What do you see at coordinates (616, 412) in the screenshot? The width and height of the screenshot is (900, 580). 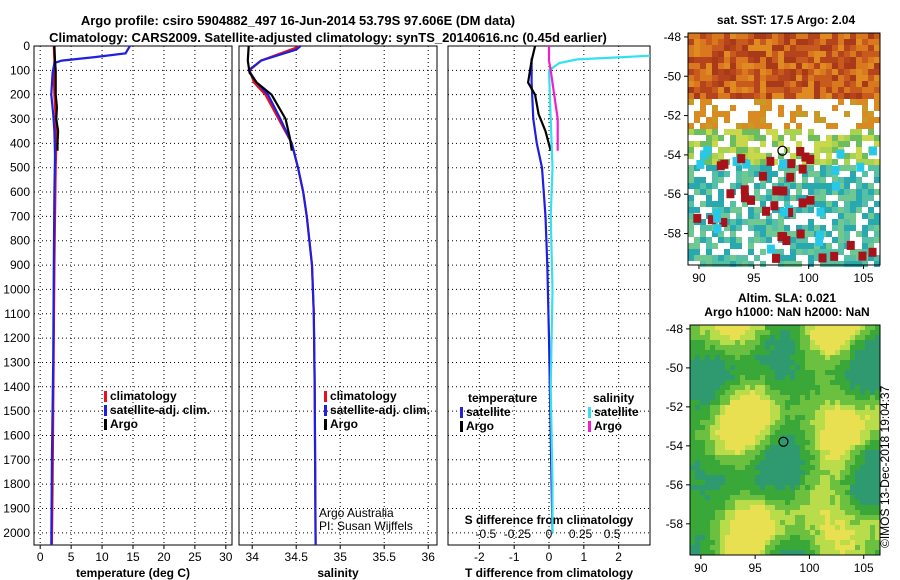 I see `legend-entry: satellite` at bounding box center [616, 412].